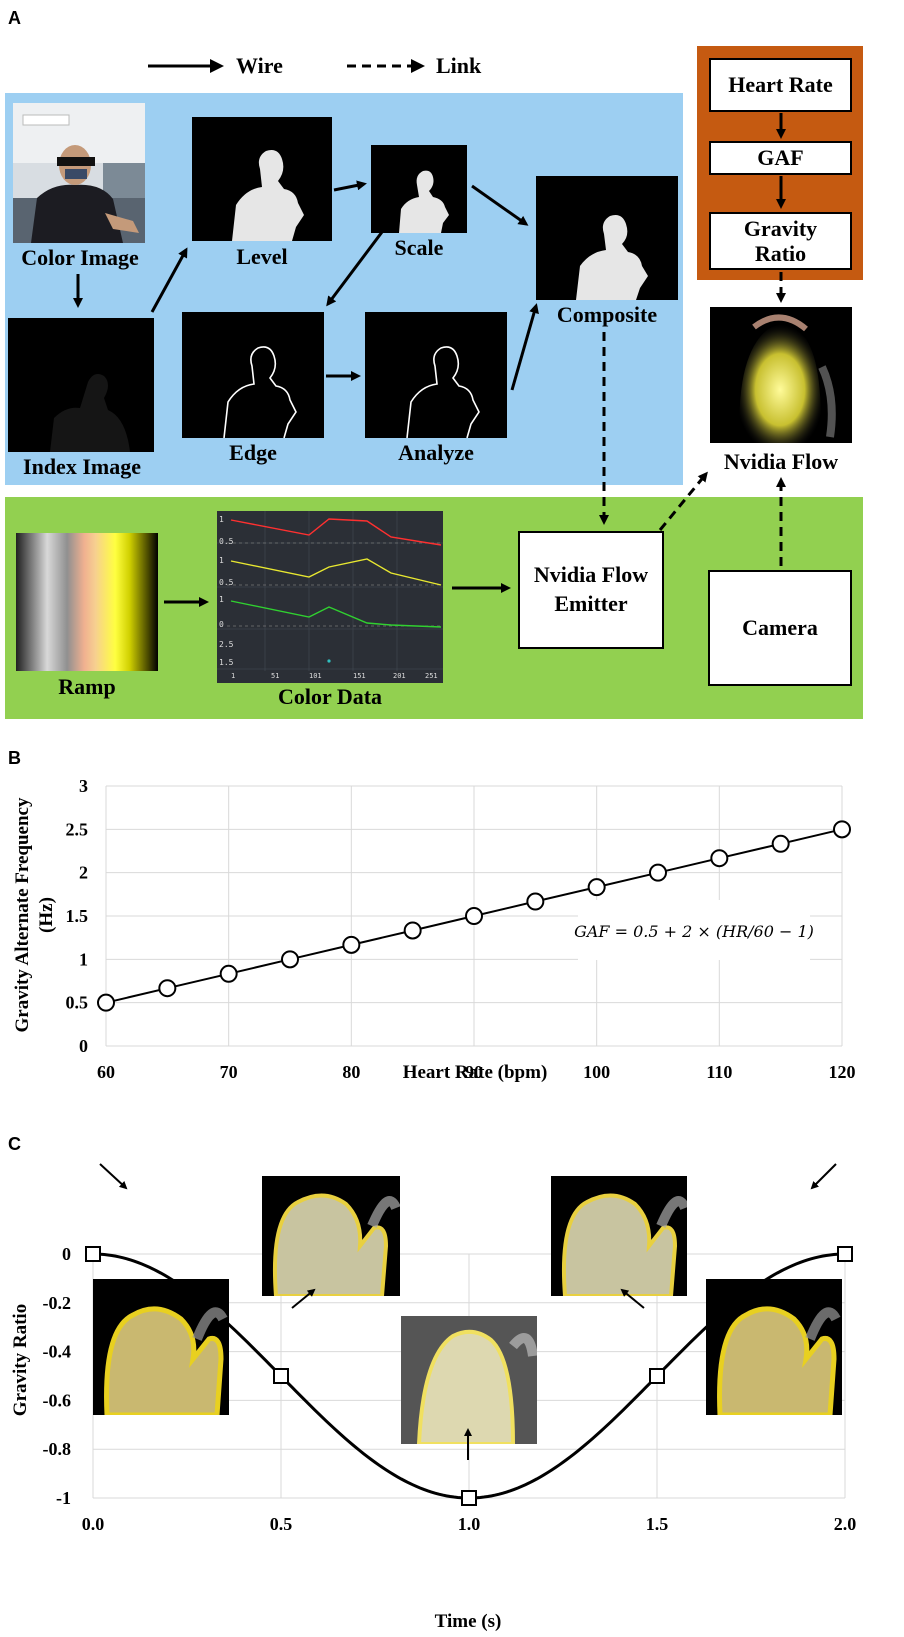 The image size is (904, 1637). Describe the element at coordinates (229, 1072) in the screenshot. I see `gaf-x-tick: 70` at that location.